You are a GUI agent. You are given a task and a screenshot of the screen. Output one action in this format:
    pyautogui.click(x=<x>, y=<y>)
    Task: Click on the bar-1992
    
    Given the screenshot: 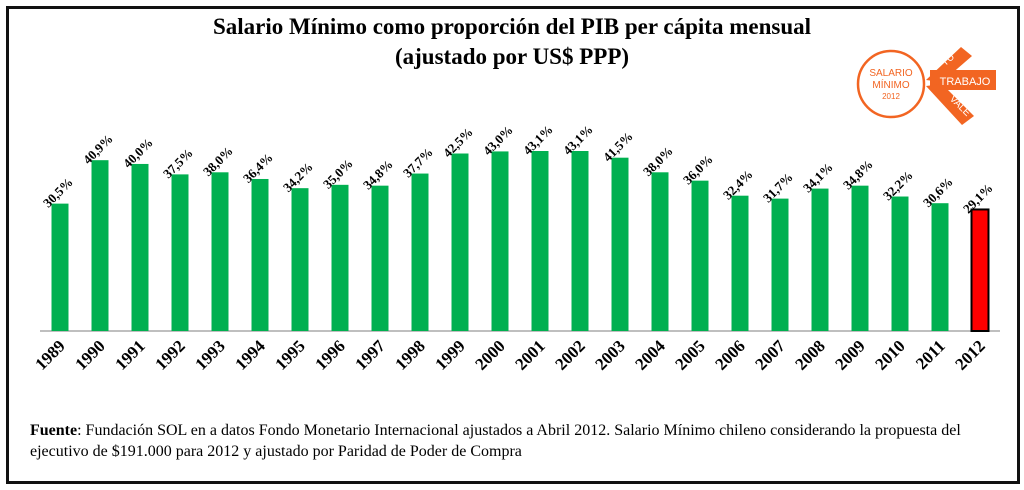 What is the action you would take?
    pyautogui.click(x=180, y=252)
    